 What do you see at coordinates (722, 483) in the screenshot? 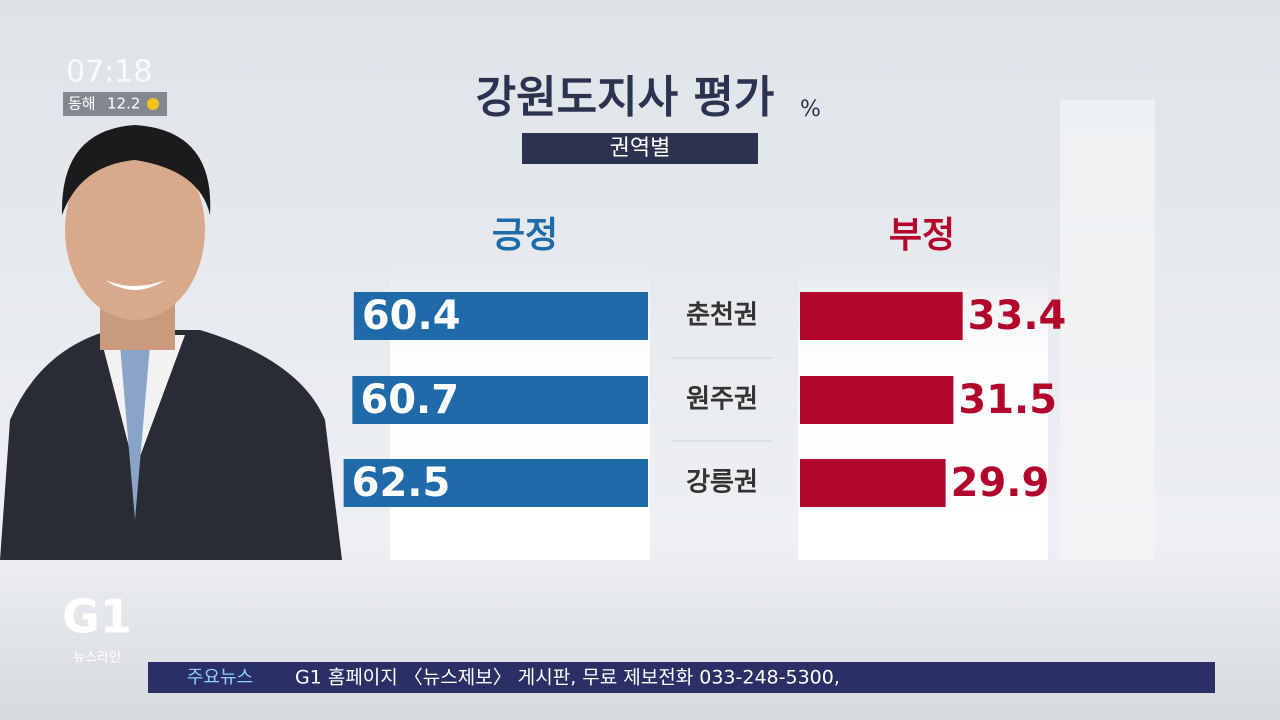
I see `category-label: 강릉권` at bounding box center [722, 483].